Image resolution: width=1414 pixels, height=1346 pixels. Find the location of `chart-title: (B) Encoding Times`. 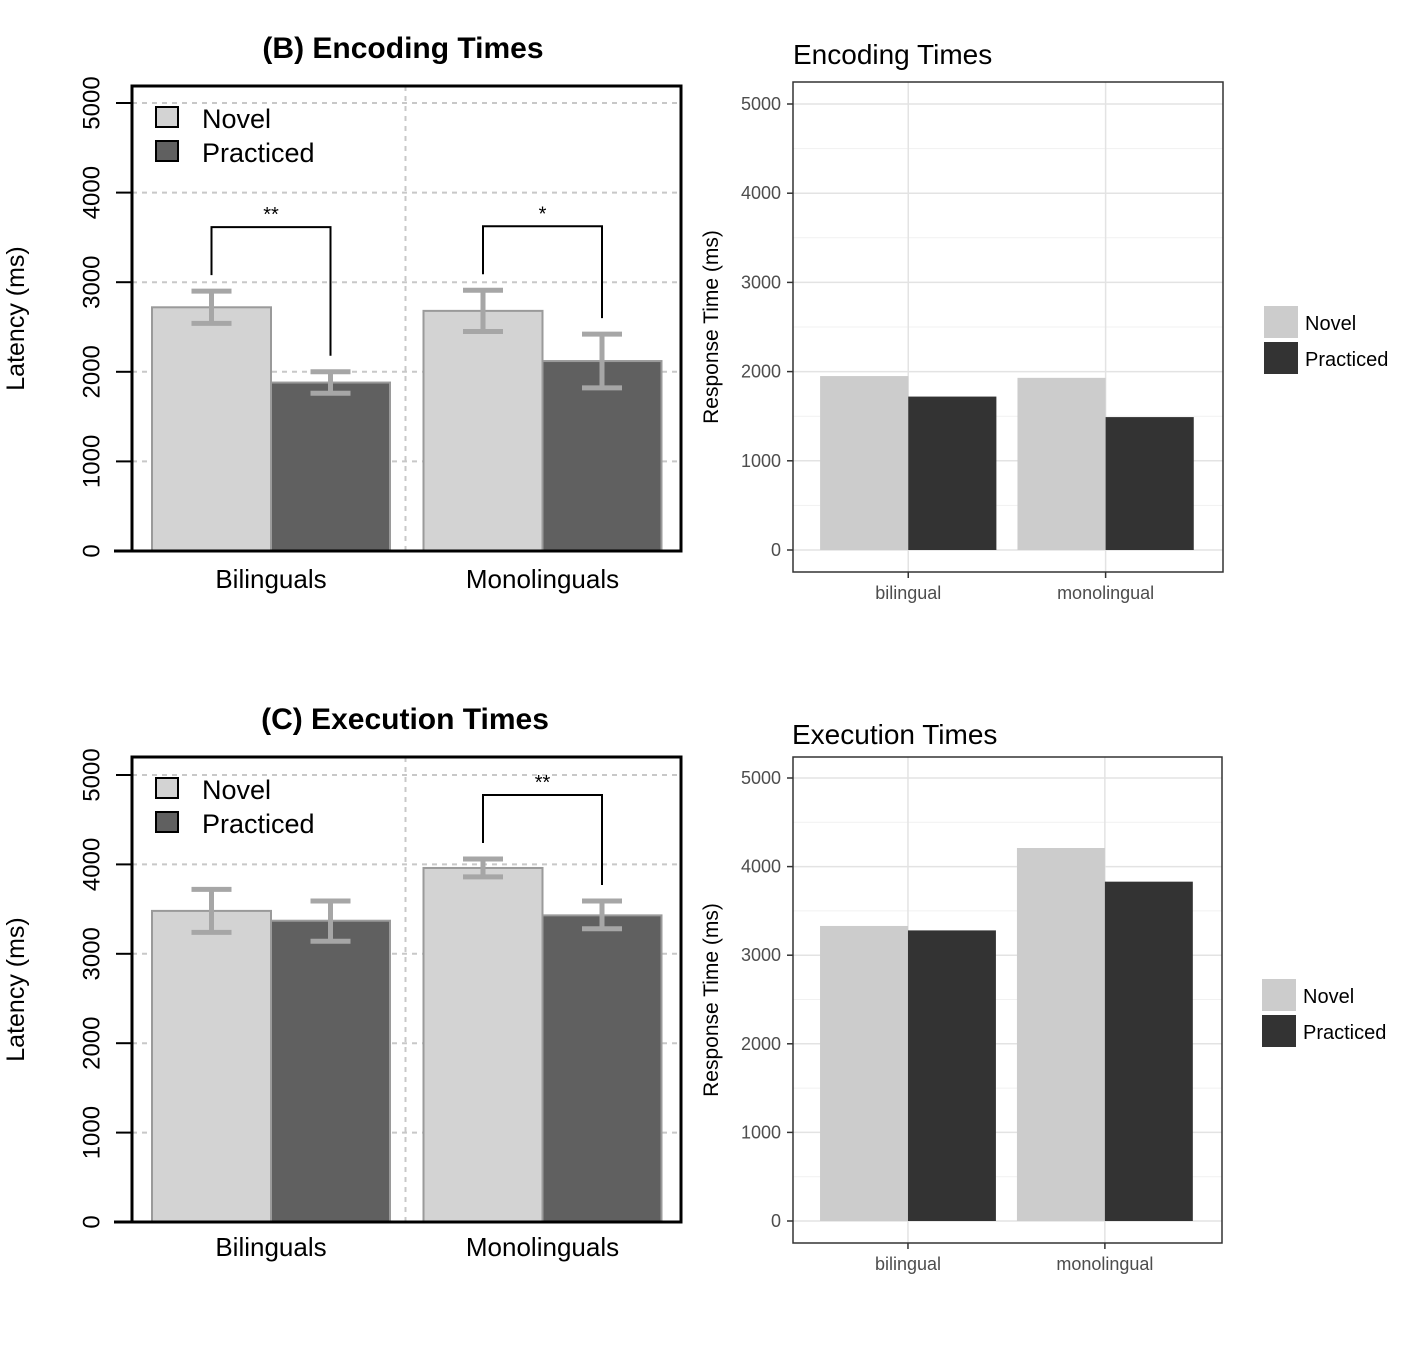

chart-title: (B) Encoding Times is located at coordinates (402, 48).